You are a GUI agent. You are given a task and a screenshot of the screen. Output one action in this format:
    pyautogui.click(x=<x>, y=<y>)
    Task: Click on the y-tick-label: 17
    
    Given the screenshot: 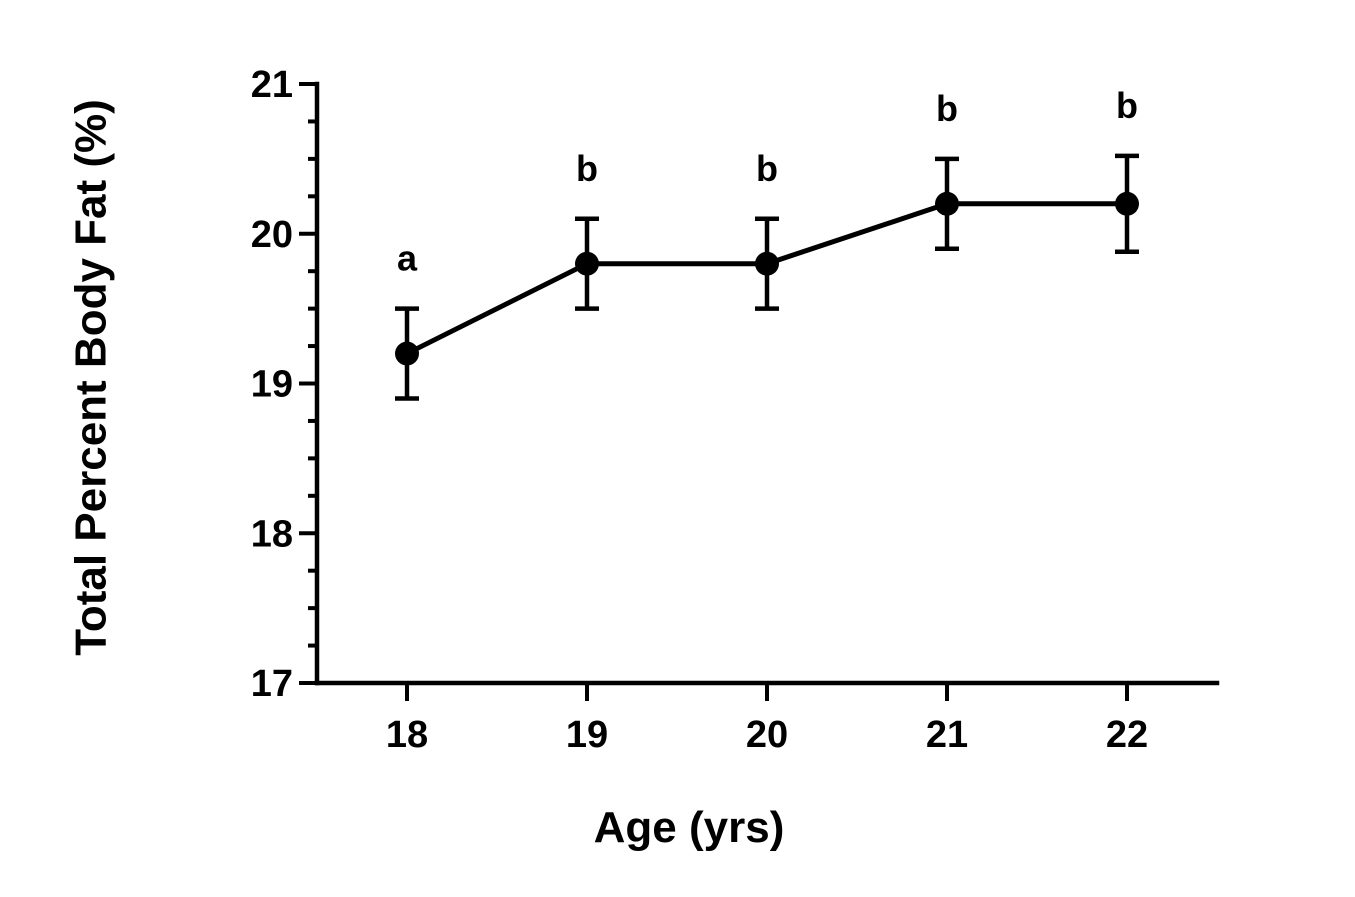 What is the action you would take?
    pyautogui.click(x=272, y=684)
    